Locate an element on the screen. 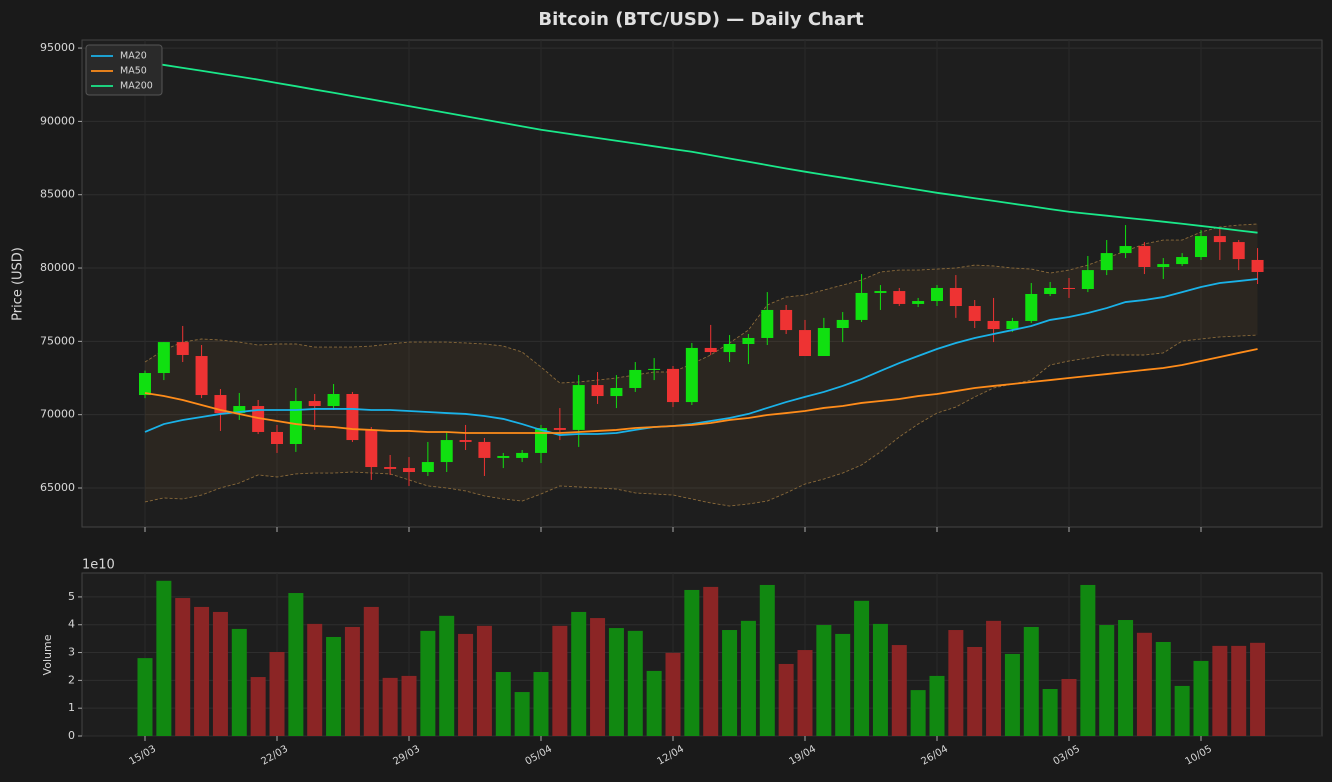  y-tick-label: 2 is located at coordinates (71, 679).